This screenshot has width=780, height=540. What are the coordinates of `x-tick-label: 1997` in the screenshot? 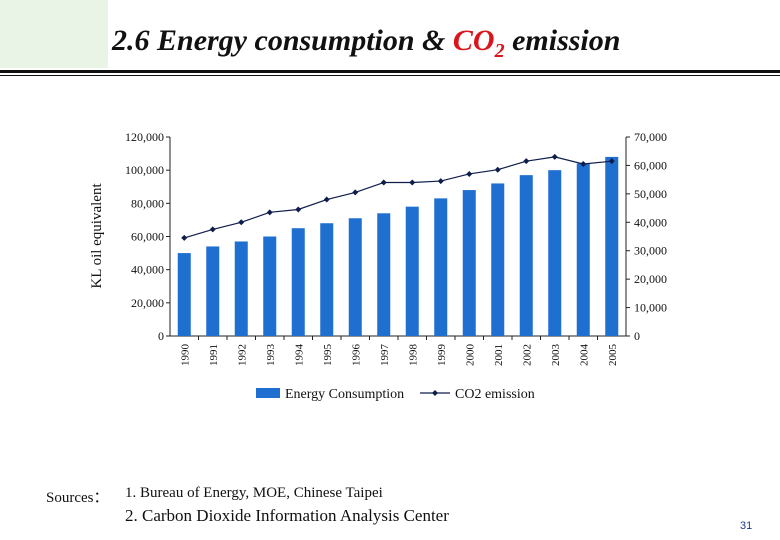 It's located at (385, 355).